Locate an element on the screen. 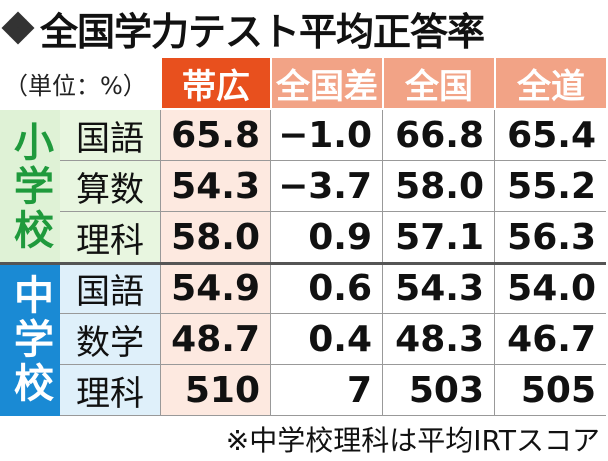  column-header: 全道 is located at coordinates (550, 83).